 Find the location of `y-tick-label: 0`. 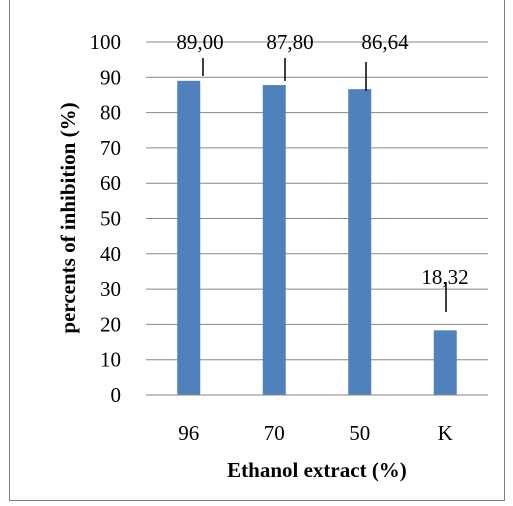

y-tick-label: 0 is located at coordinates (116, 395).